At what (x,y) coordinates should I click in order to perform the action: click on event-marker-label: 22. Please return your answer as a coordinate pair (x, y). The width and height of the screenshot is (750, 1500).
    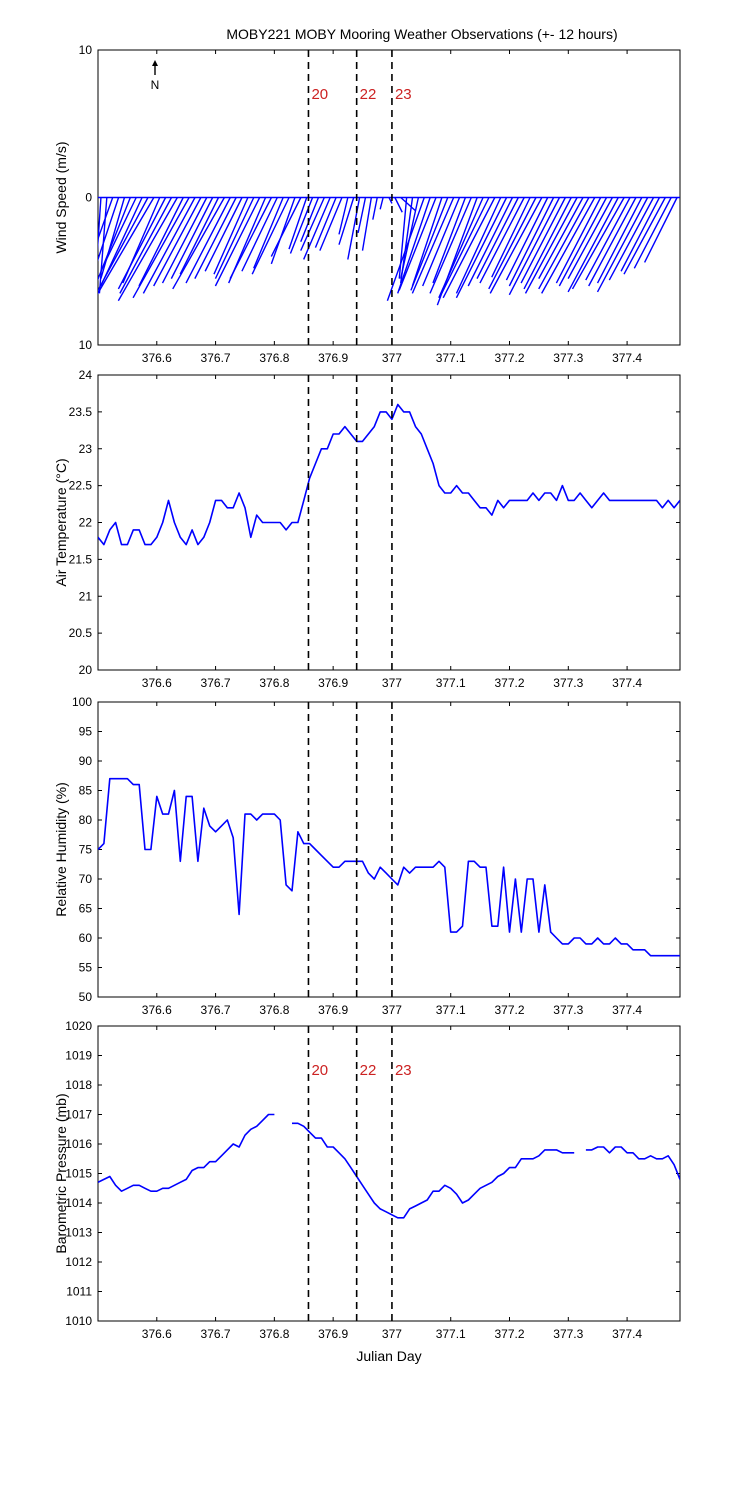
    Looking at the image, I should click on (368, 94).